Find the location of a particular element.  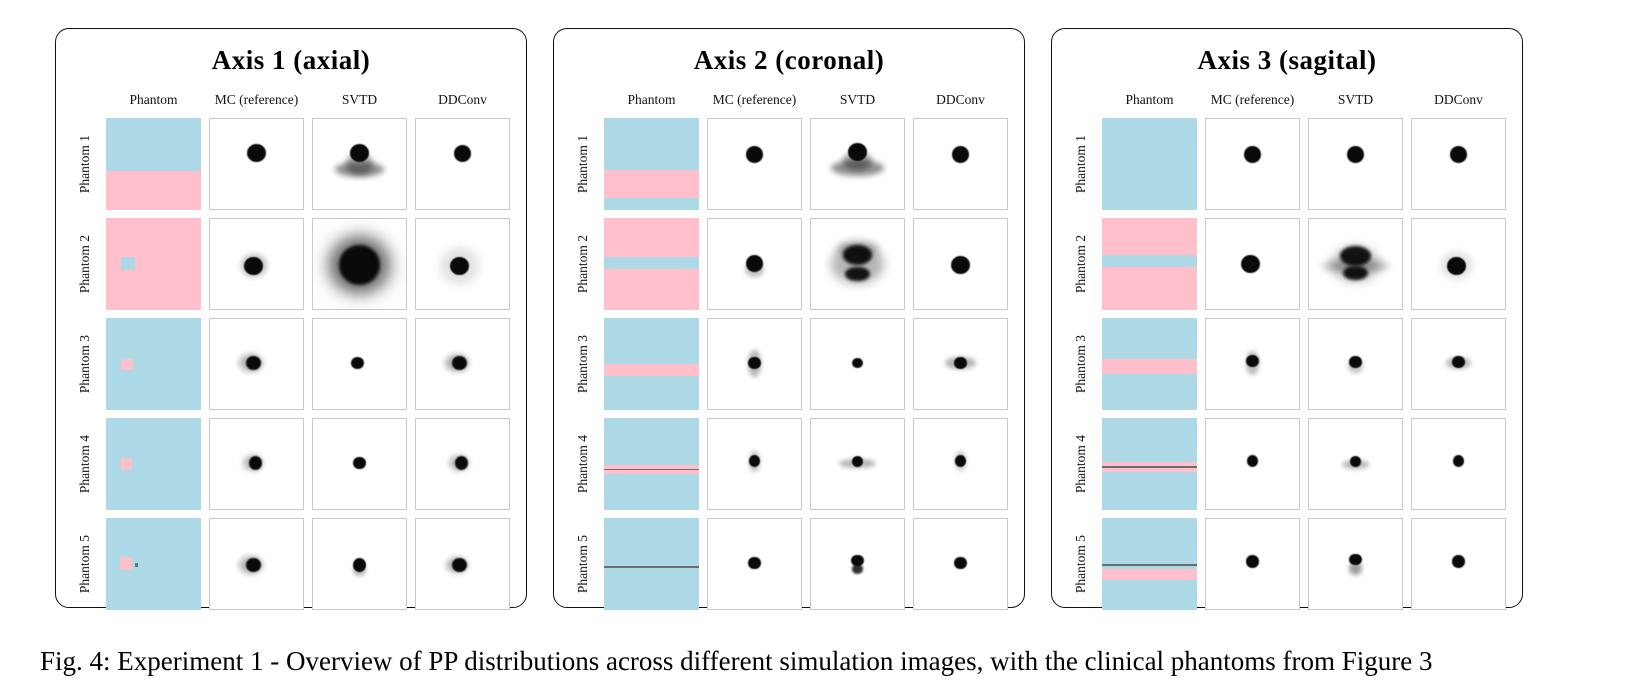

panel-title: Axis 3 (sagital) is located at coordinates (1287, 60).